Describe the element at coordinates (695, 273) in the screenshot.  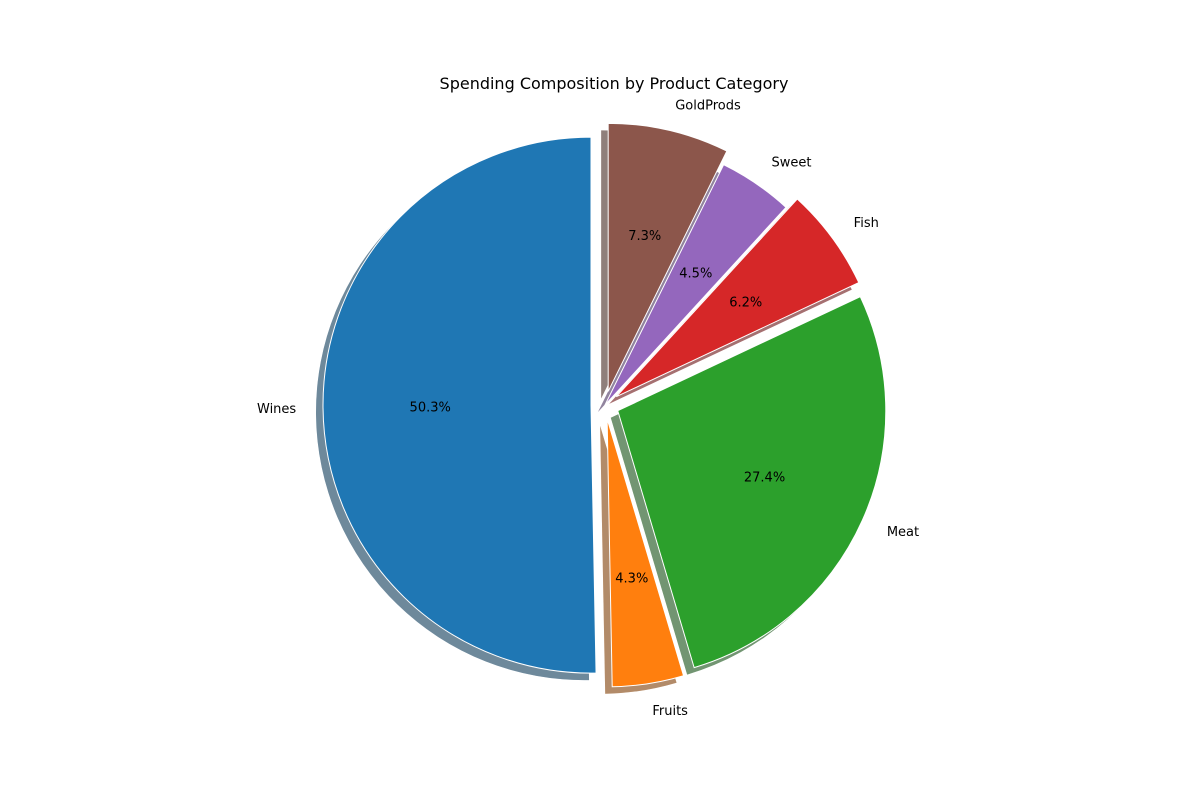
I see `slice-pct-sweet: 4.5%` at that location.